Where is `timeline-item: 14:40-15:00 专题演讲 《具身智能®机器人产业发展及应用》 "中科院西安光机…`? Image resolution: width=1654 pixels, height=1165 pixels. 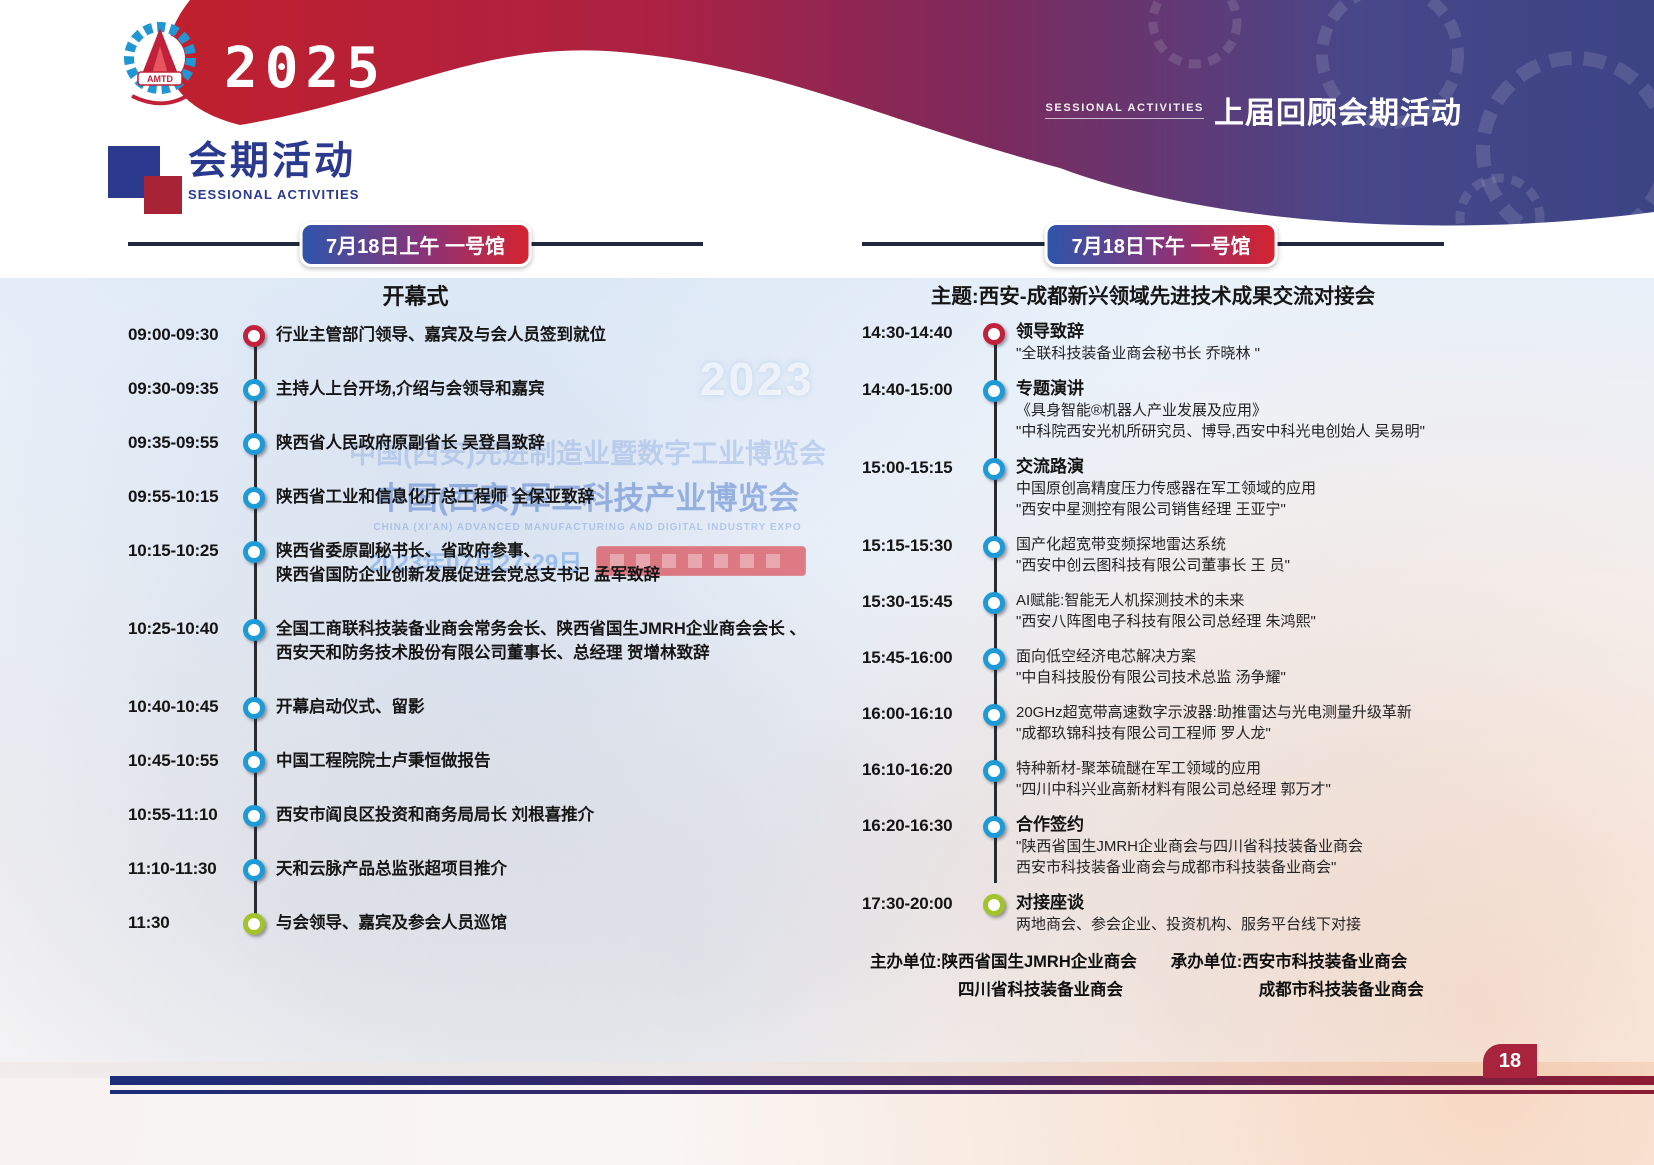 timeline-item: 14:40-15:00 专题演讲 《具身智能®机器人产业发展及应用》 "中科院西安光机… is located at coordinates (1161, 410).